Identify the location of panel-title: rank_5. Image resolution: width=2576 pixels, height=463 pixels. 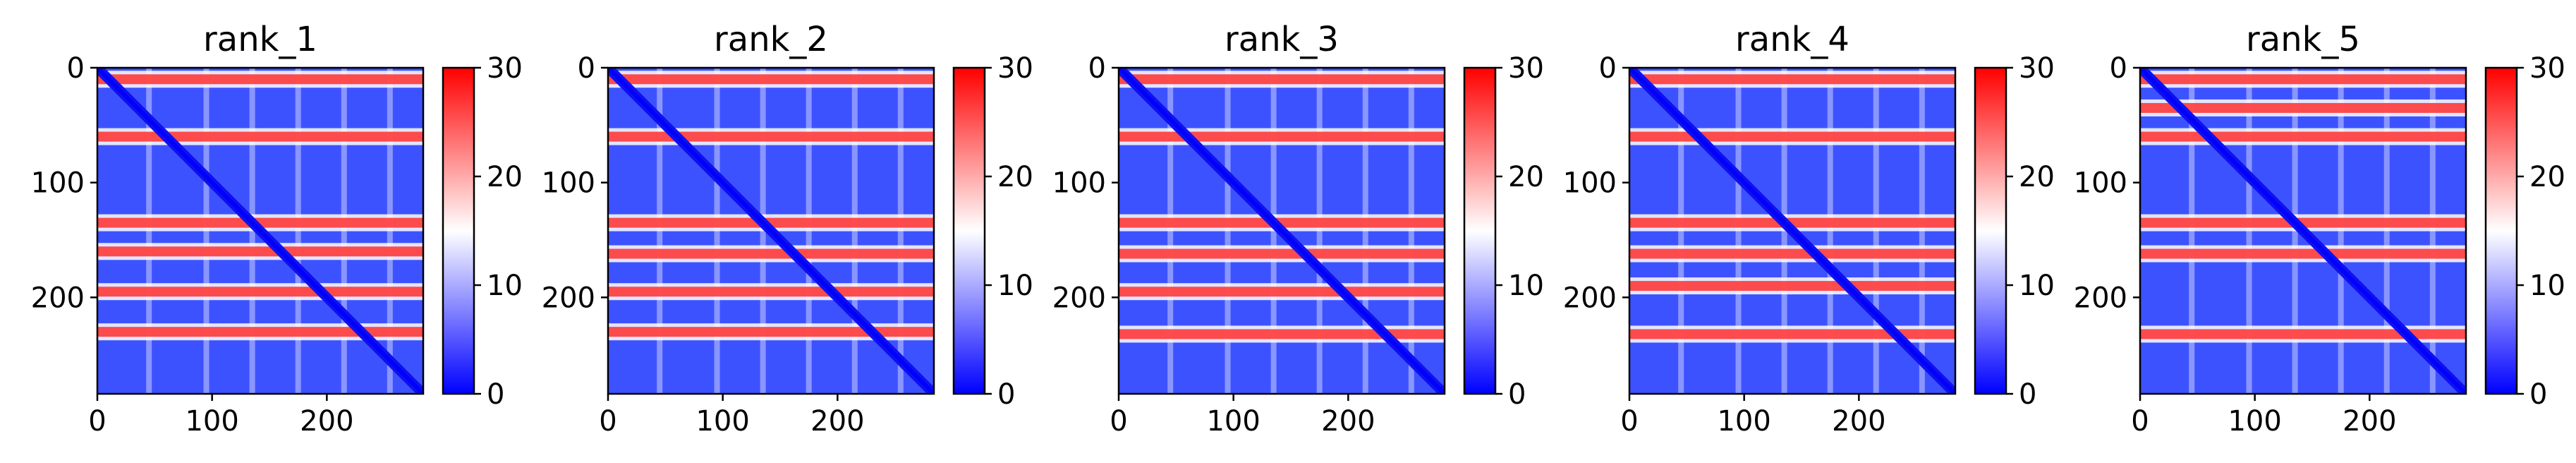
(2303, 39).